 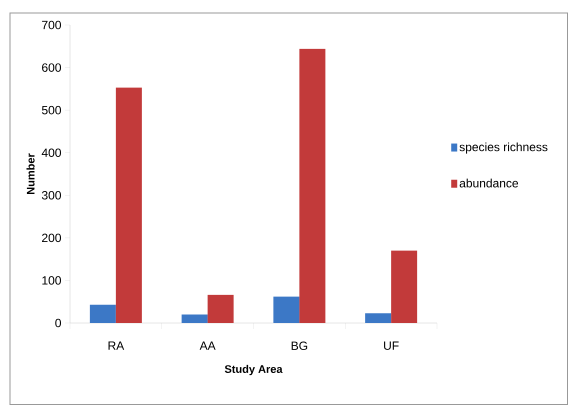 I want to click on y-tick-label: 400, so click(x=51, y=152).